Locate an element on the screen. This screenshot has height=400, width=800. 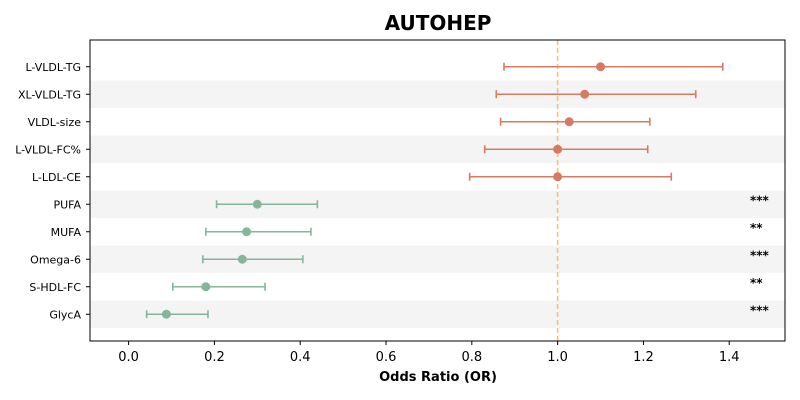
x-tick-label: 1.2 is located at coordinates (643, 357).